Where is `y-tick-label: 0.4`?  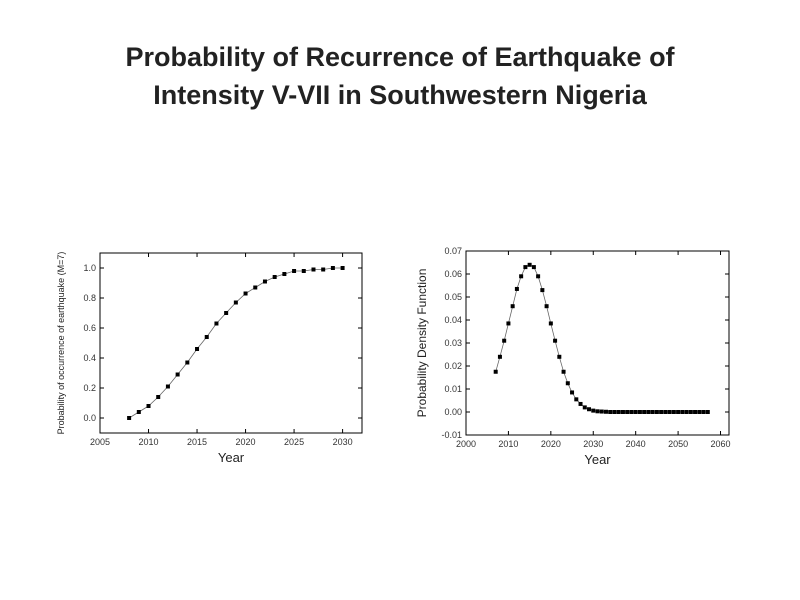
y-tick-label: 0.4 is located at coordinates (89, 358).